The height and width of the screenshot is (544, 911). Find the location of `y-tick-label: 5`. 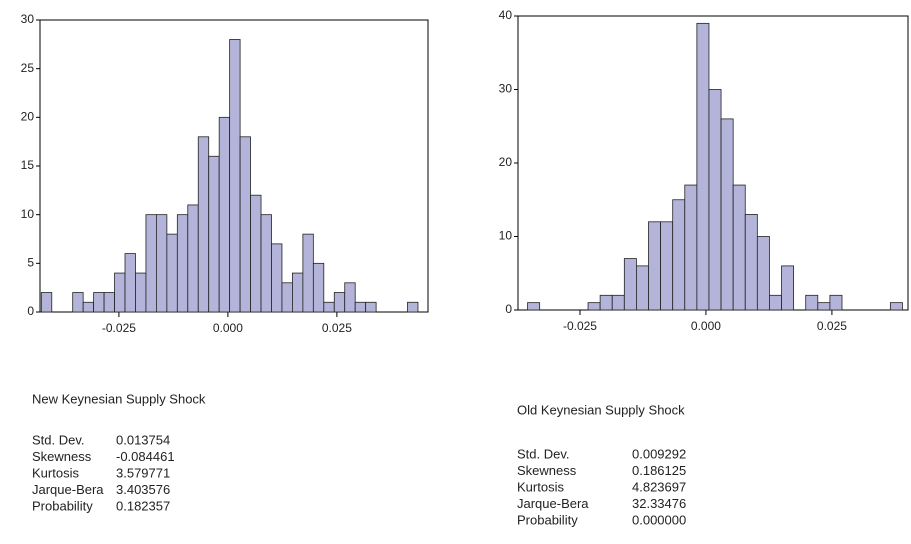

y-tick-label: 5 is located at coordinates (30, 263).